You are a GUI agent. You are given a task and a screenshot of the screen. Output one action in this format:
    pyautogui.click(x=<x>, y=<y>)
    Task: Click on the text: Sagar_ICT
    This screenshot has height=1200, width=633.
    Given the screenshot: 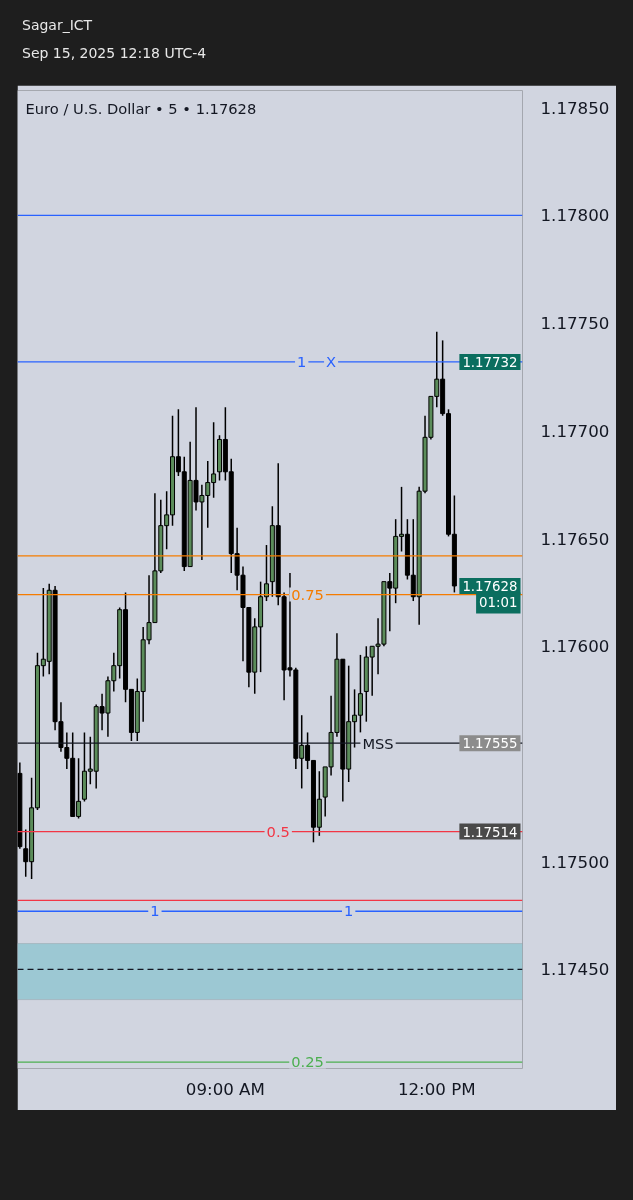 What is the action you would take?
    pyautogui.click(x=57, y=25)
    